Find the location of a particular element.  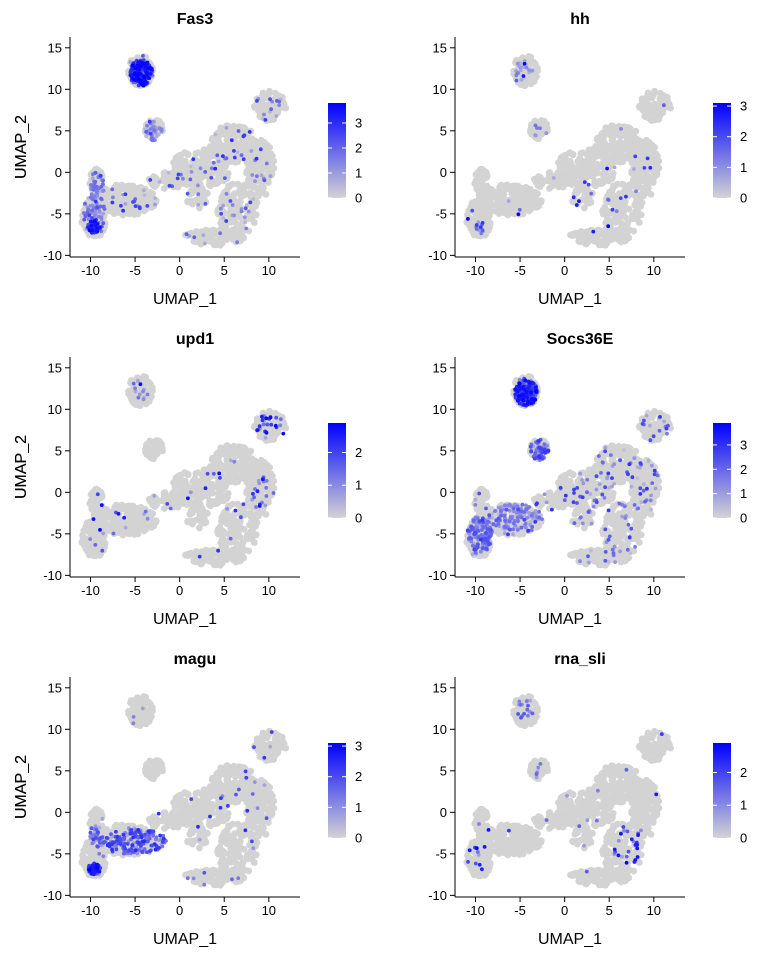

x-axis-title: UMAP_1 is located at coordinates (570, 299).